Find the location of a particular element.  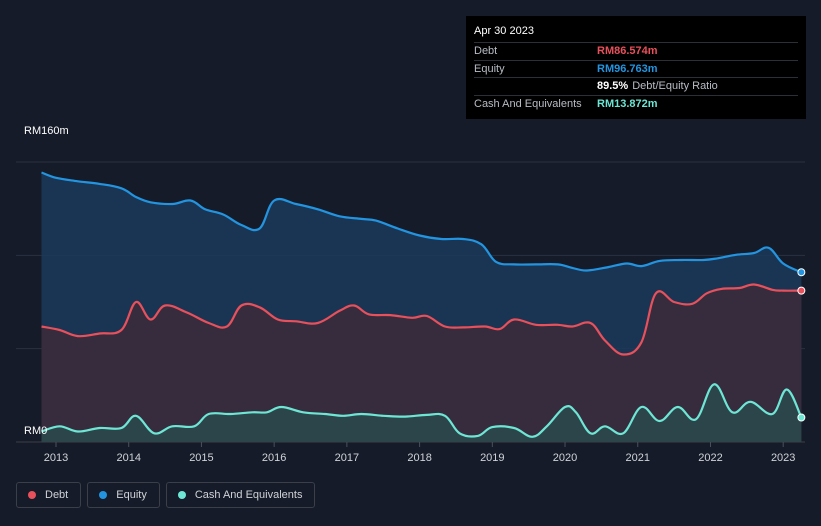

tooltip-cash-label: Cash And Equivalents is located at coordinates (528, 103).